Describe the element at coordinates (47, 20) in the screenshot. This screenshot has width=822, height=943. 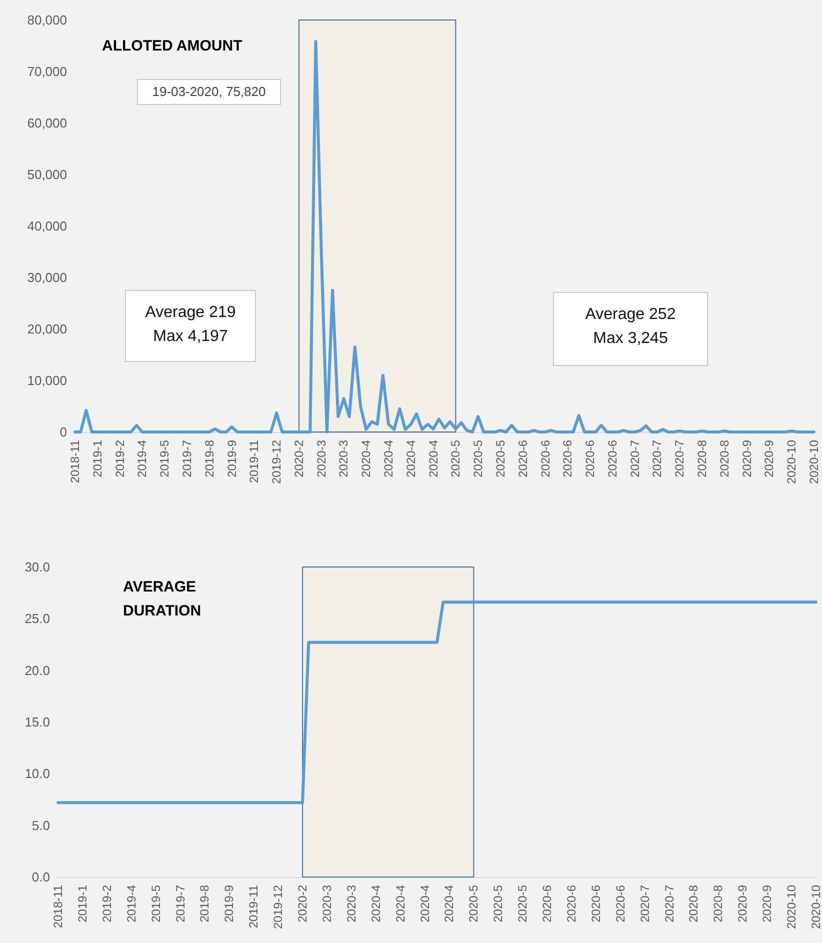
I see `y-tick-label: 80,000` at that location.